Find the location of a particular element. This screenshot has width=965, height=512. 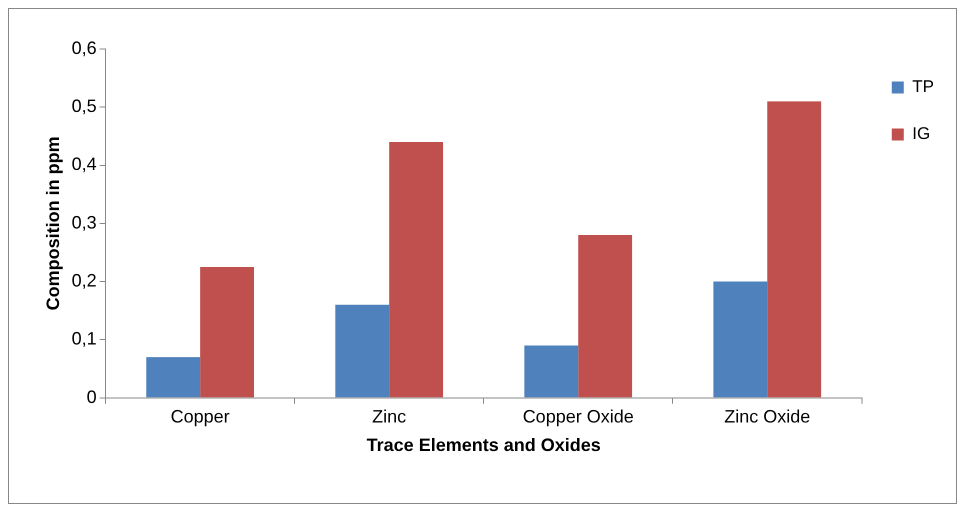

y-axis-title: Composition in ppm is located at coordinates (52, 223).